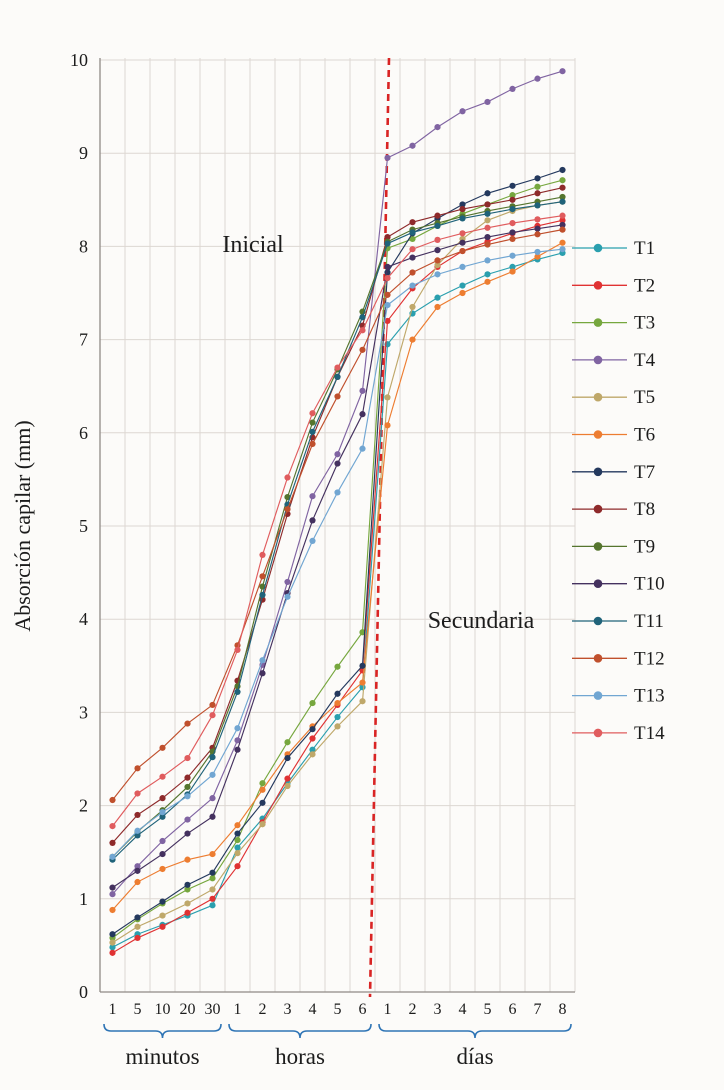 The image size is (724, 1090). What do you see at coordinates (598, 322) in the screenshot?
I see `legend-marker-T3` at bounding box center [598, 322].